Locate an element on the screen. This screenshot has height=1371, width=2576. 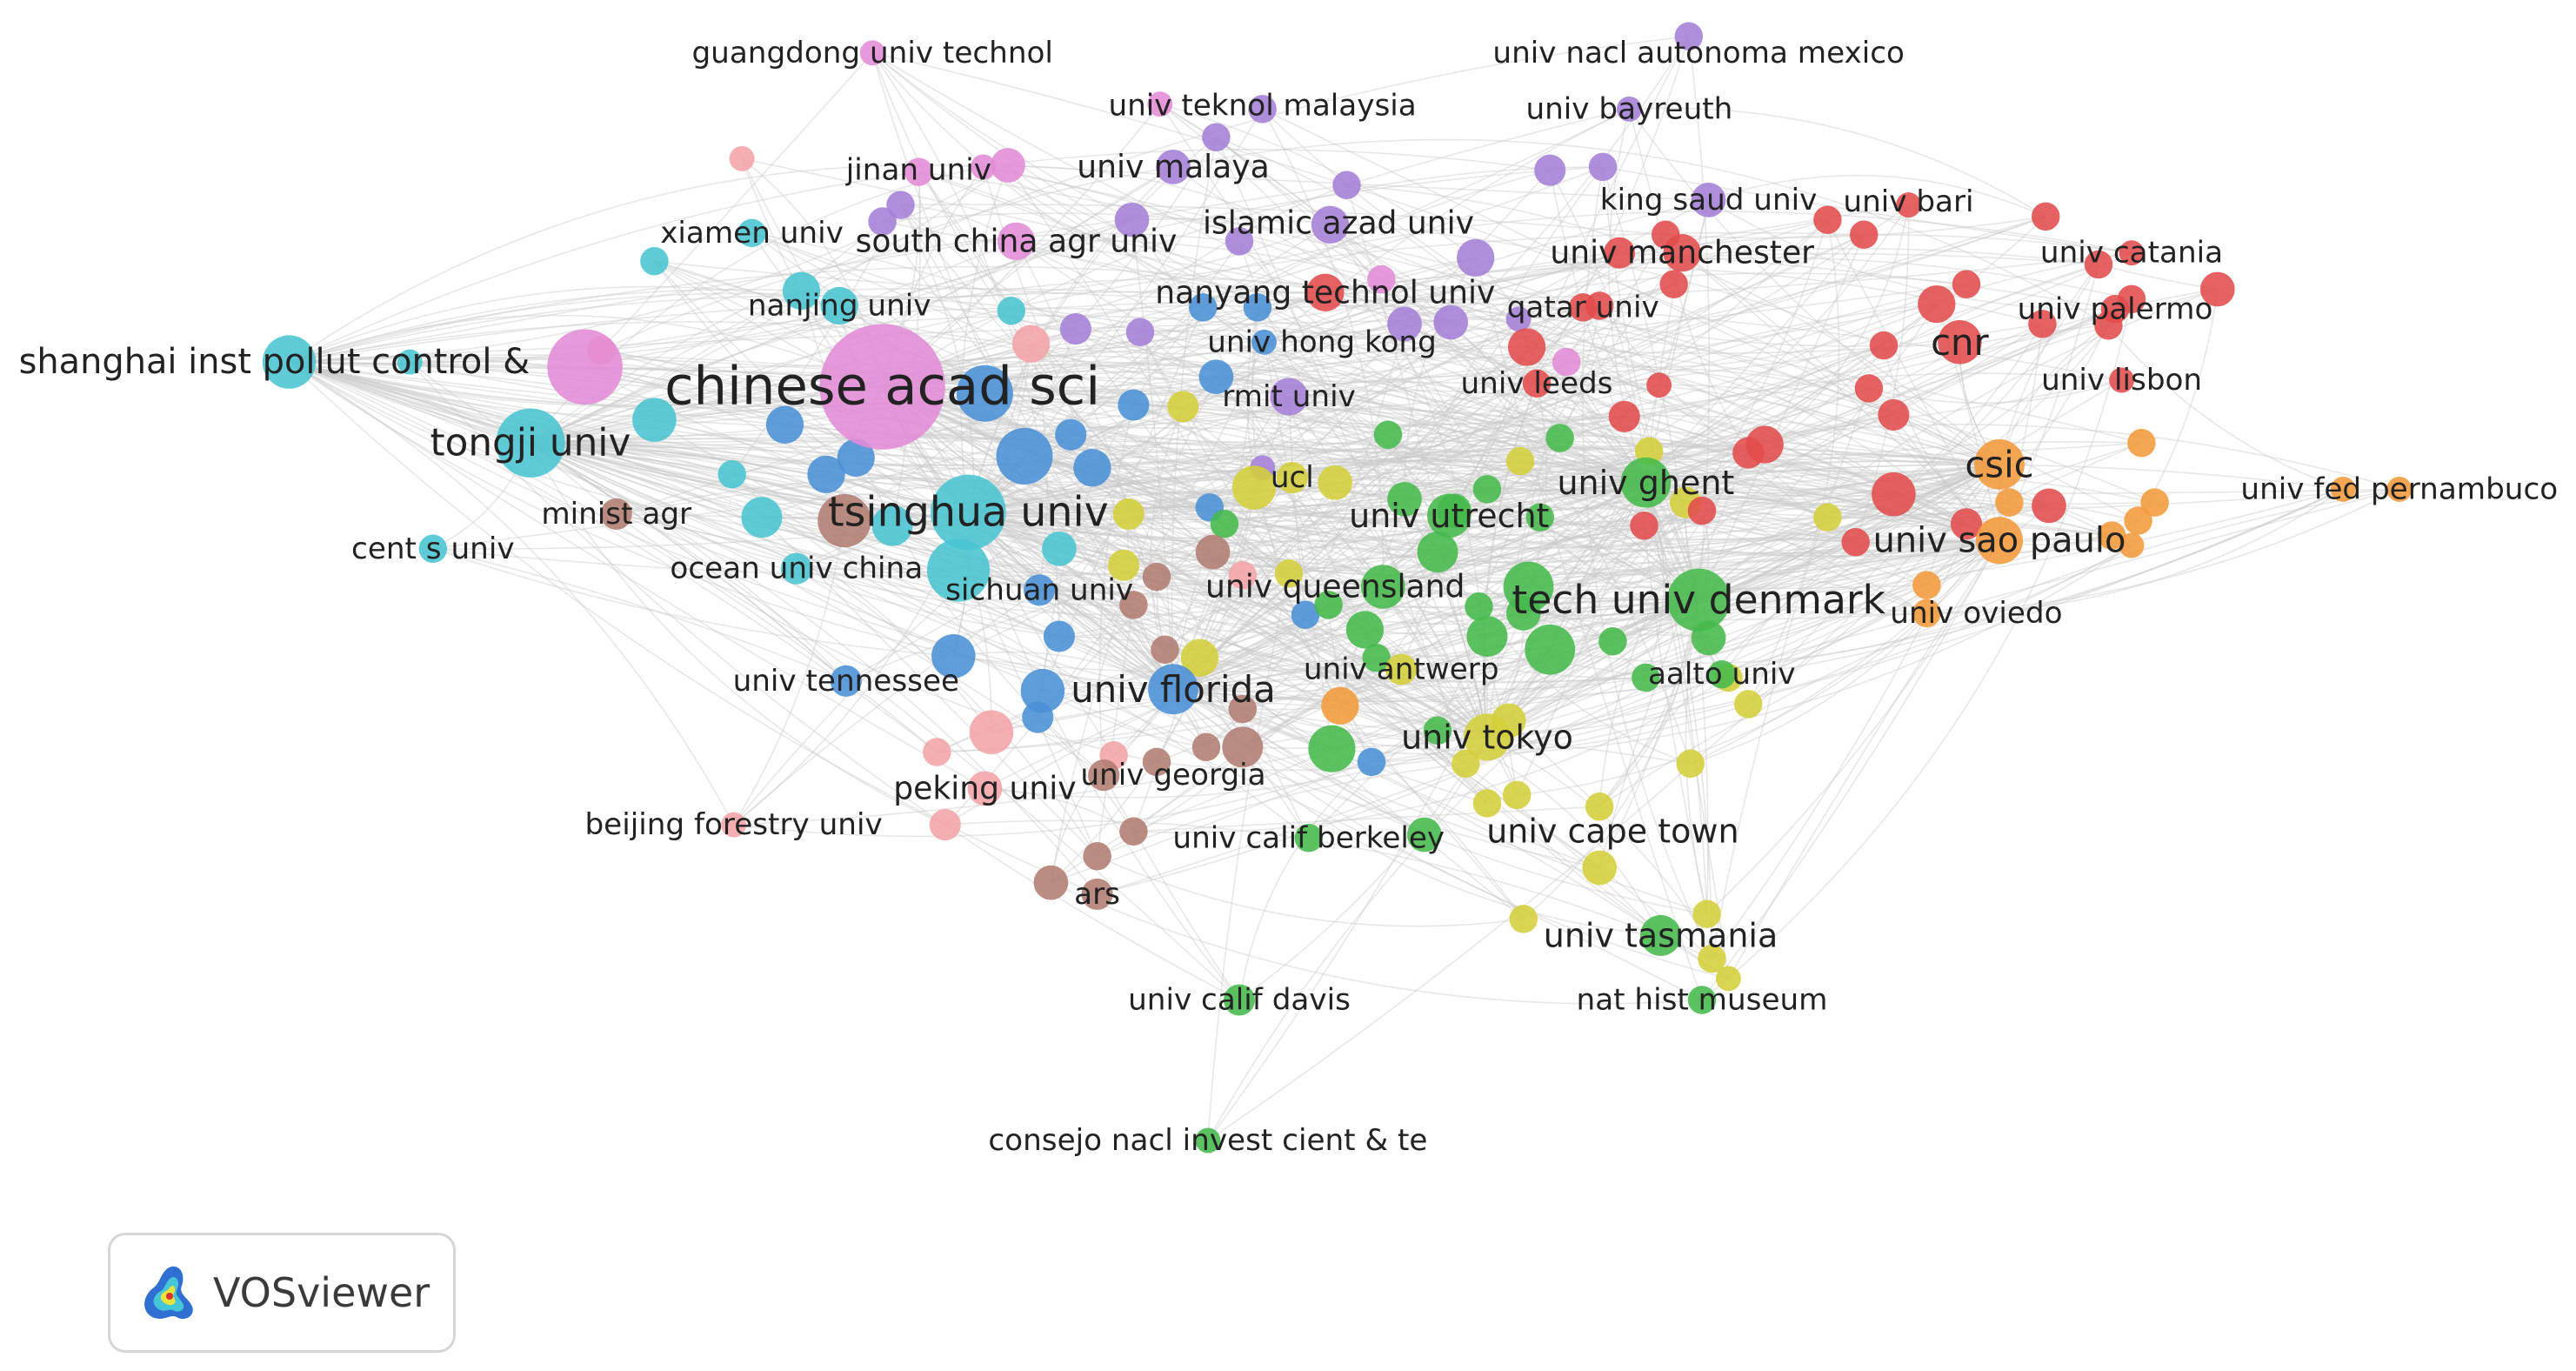
institution-label: nanyang technol univ is located at coordinates (1325, 292).